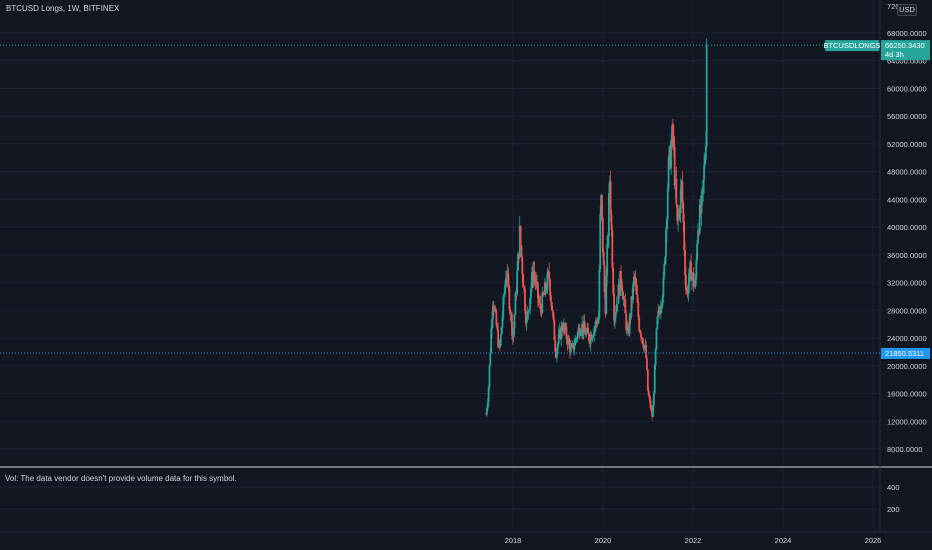 Image resolution: width=932 pixels, height=550 pixels. I want to click on price-tick-label: 40000.0000, so click(907, 227).